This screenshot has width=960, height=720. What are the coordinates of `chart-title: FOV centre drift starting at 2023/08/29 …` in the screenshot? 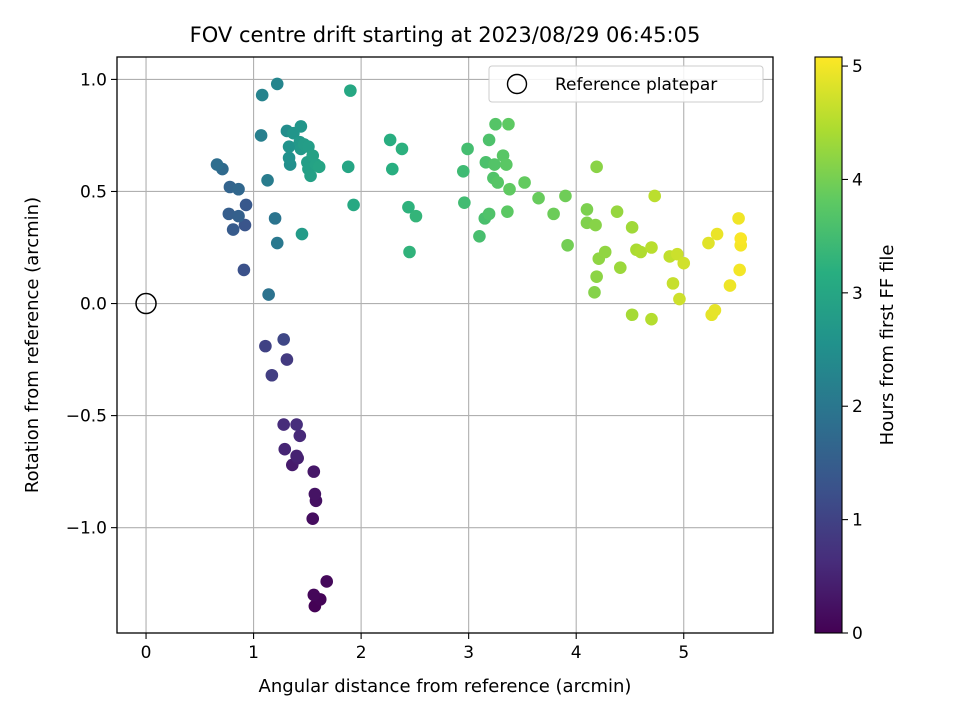 It's located at (445, 35).